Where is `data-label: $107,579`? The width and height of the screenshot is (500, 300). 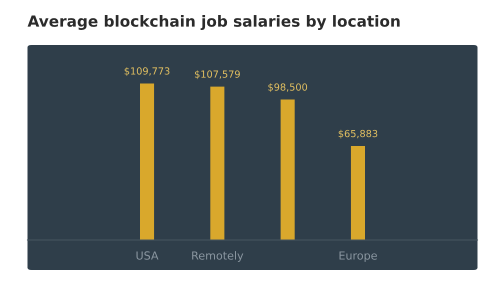 data-label: $107,579 is located at coordinates (217, 75).